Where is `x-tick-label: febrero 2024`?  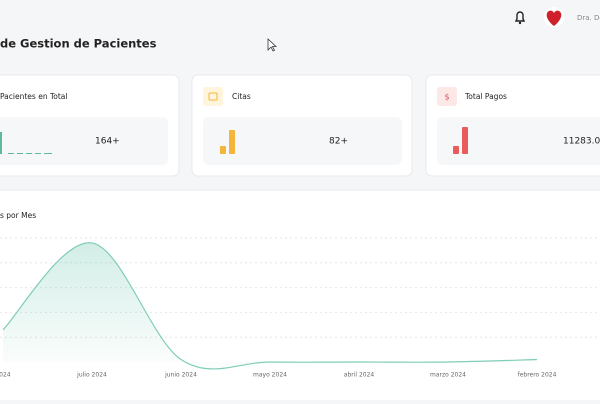 x-tick-label: febrero 2024 is located at coordinates (537, 375).